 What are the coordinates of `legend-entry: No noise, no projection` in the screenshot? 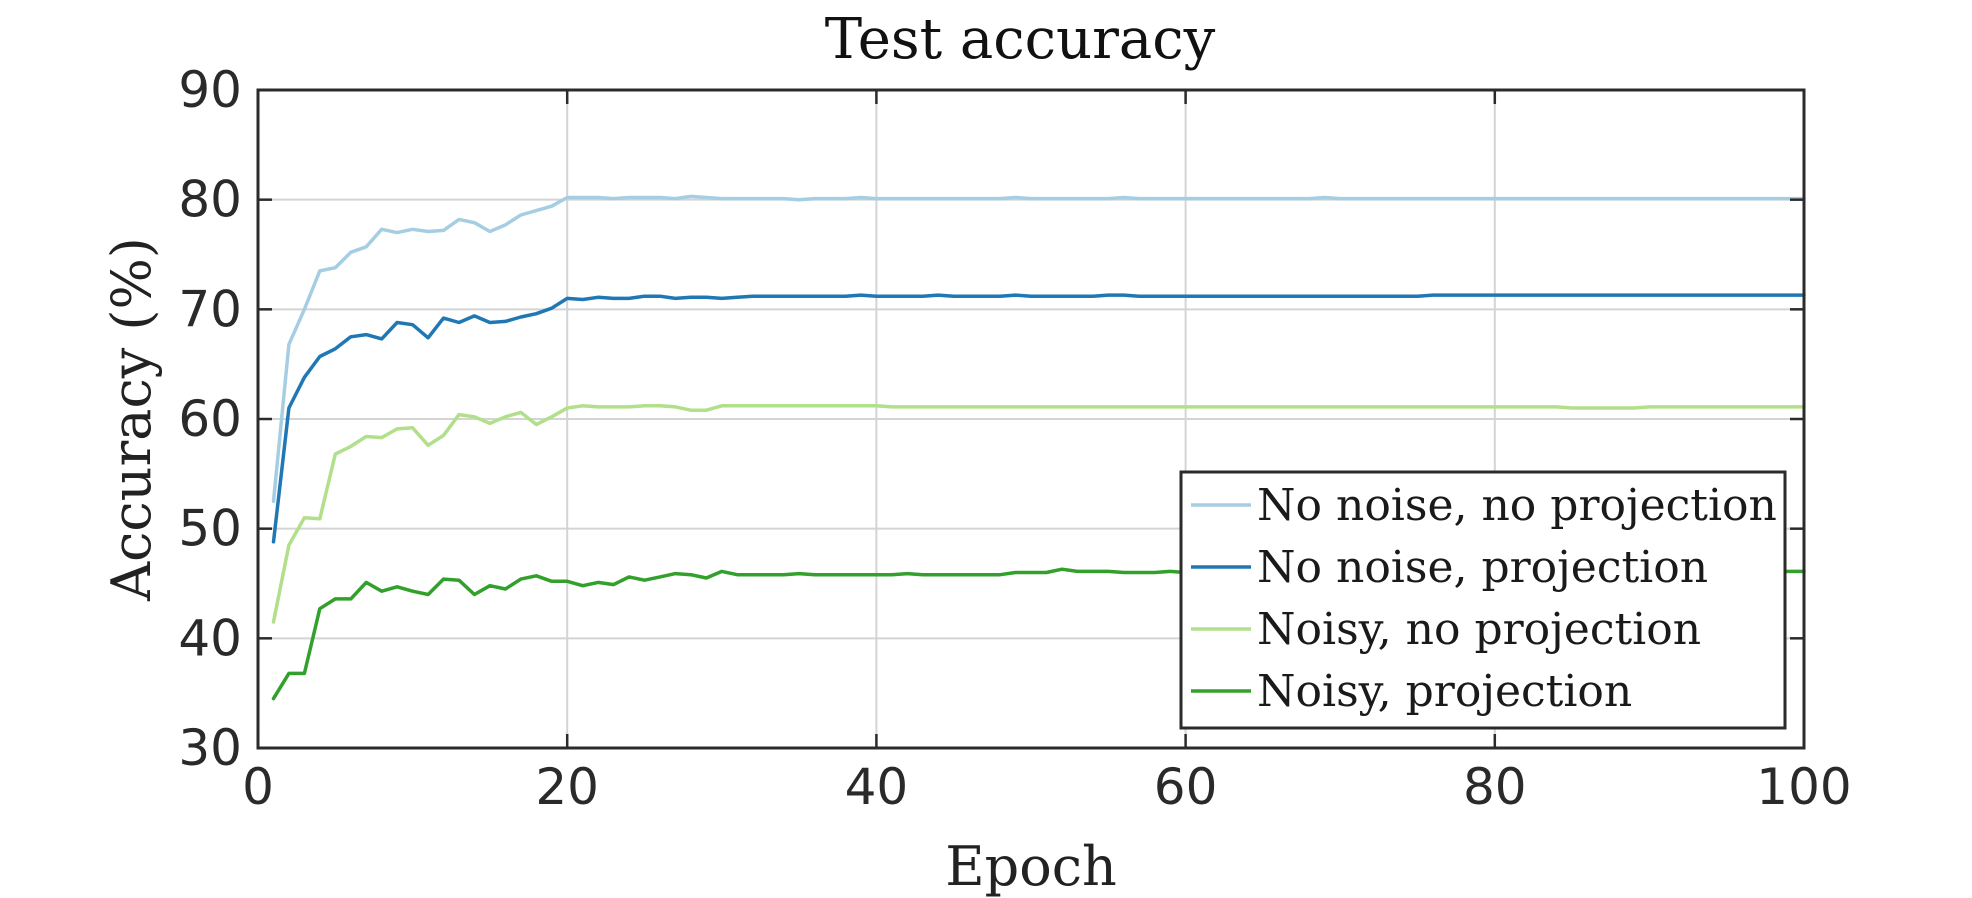 It's located at (1517, 505).